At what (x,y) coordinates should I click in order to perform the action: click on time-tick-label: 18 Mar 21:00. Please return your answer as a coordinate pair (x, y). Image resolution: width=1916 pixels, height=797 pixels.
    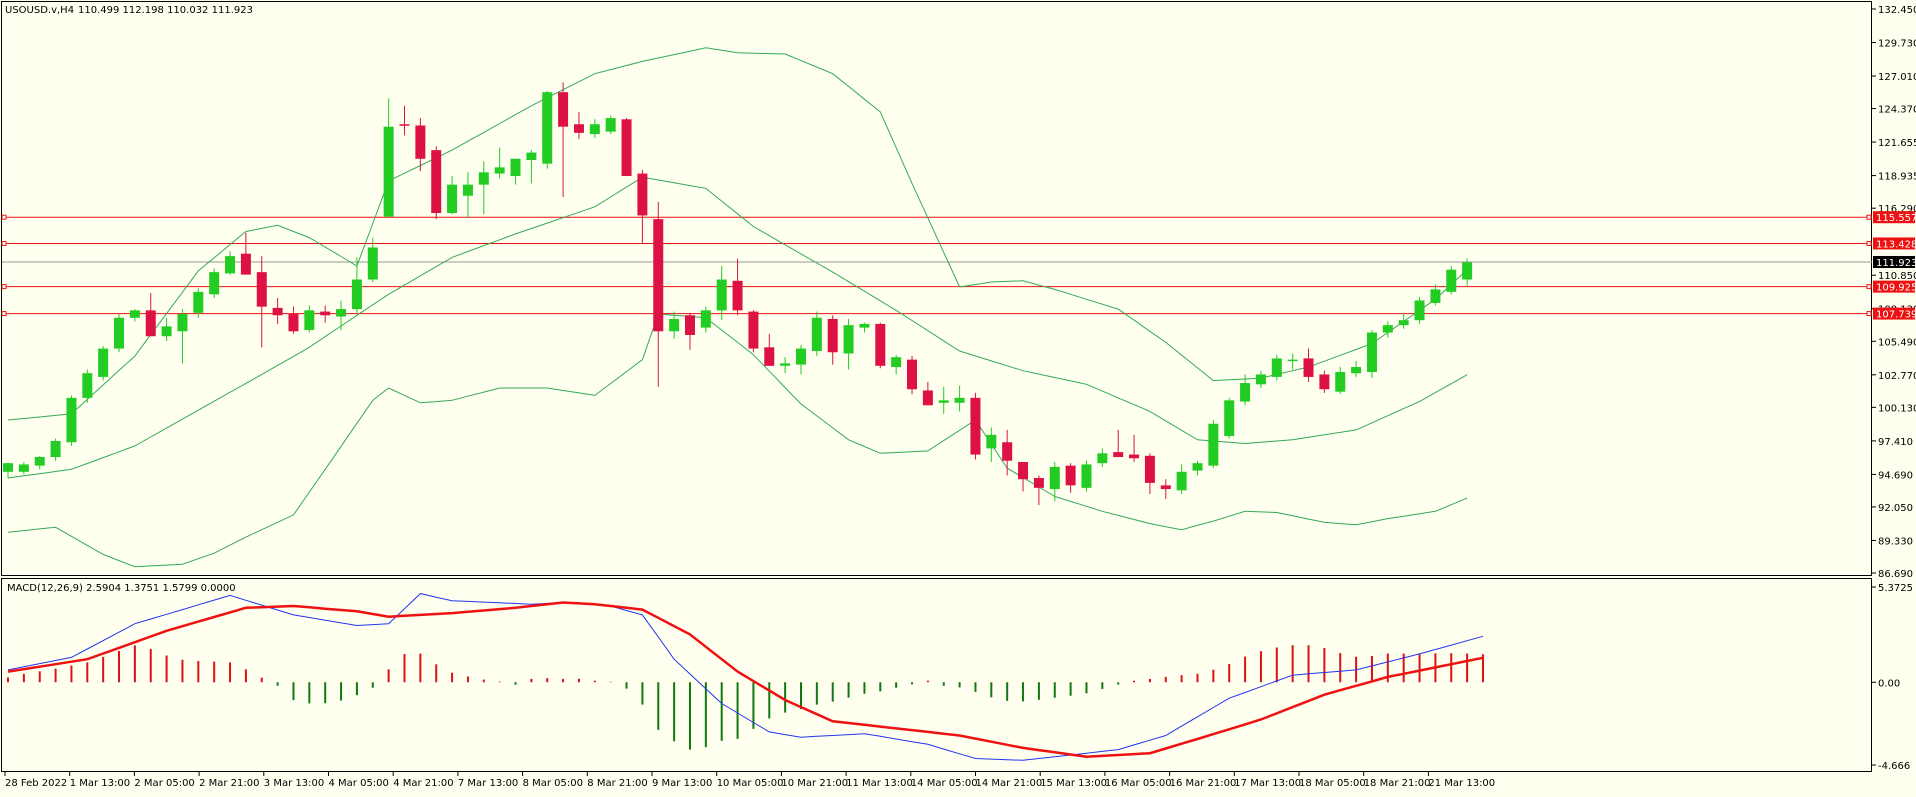
    Looking at the image, I should click on (1397, 783).